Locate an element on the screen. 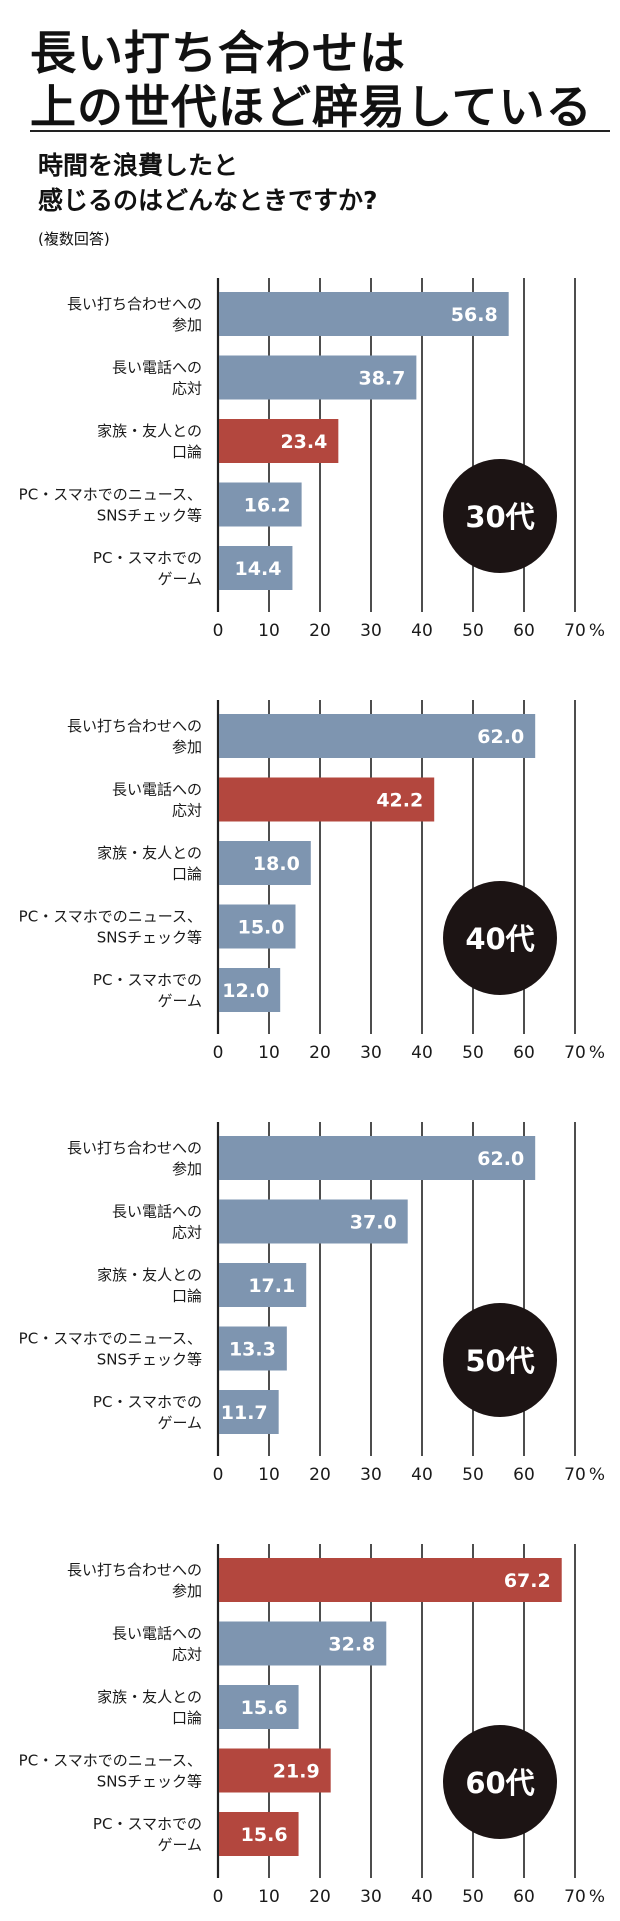 The image size is (620, 1921). bar-value-label-3: 13.3 is located at coordinates (252, 1350).